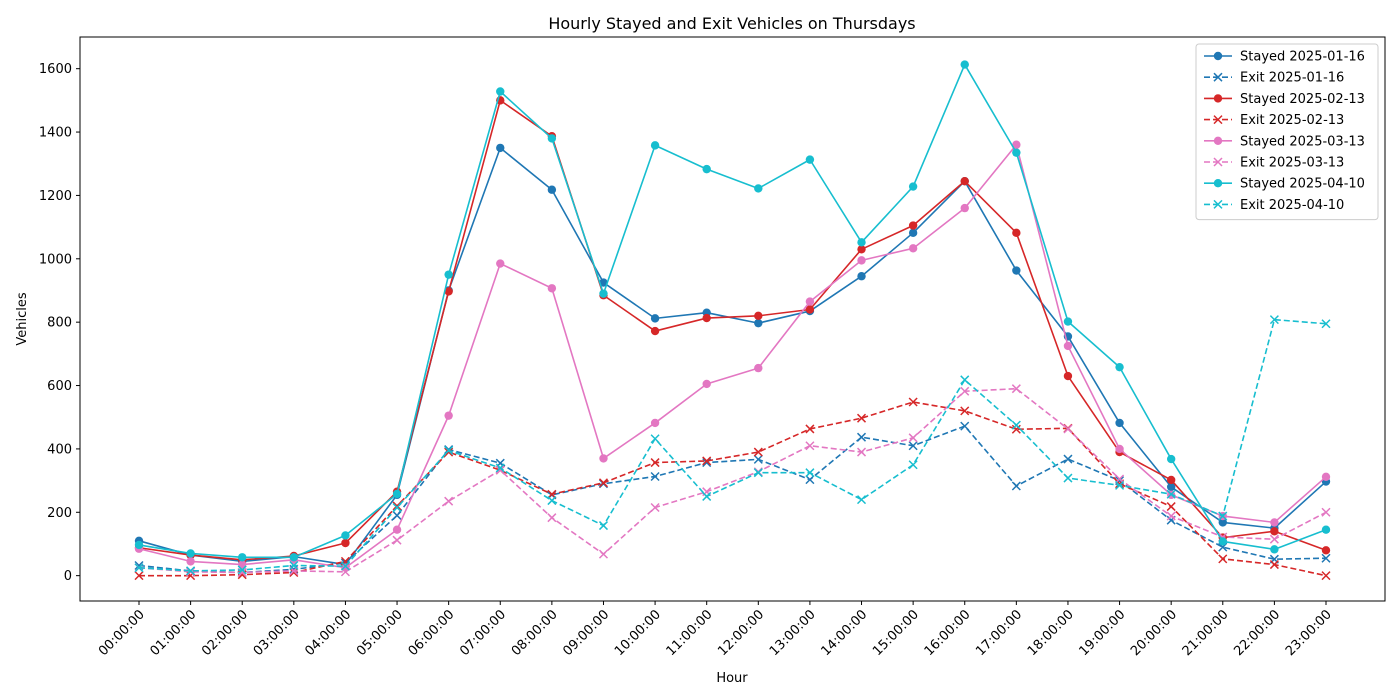 The width and height of the screenshot is (1400, 700). Describe the element at coordinates (844, 633) in the screenshot. I see `x-tick-label: 14:00:00` at that location.